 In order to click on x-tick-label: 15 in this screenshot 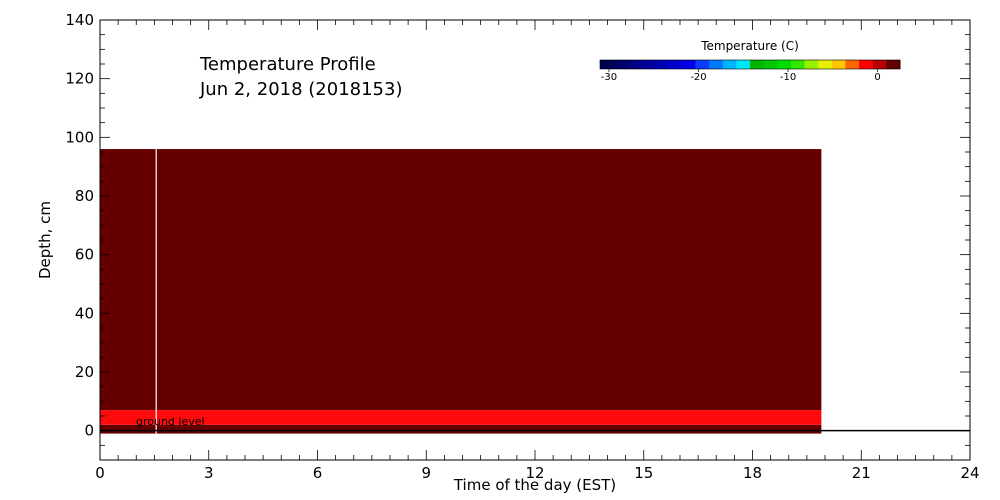, I will do `click(643, 473)`.